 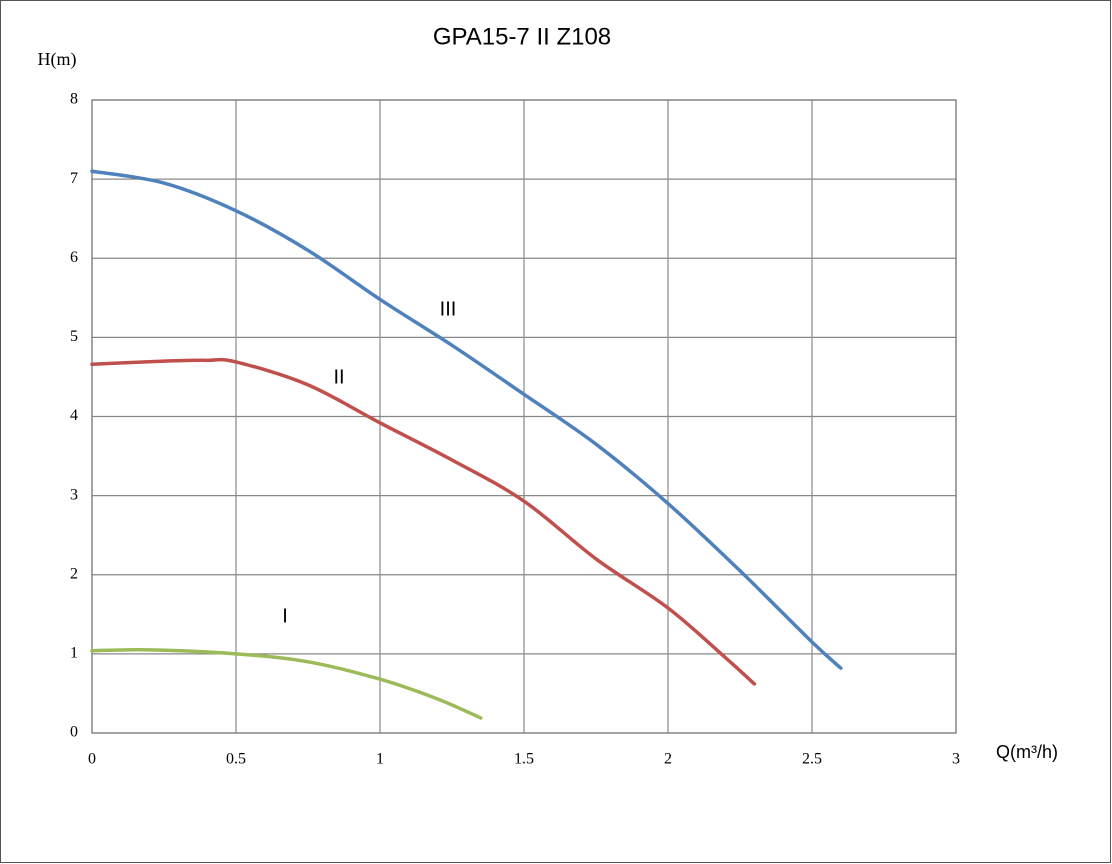 I want to click on series-label: I, so click(x=285, y=616).